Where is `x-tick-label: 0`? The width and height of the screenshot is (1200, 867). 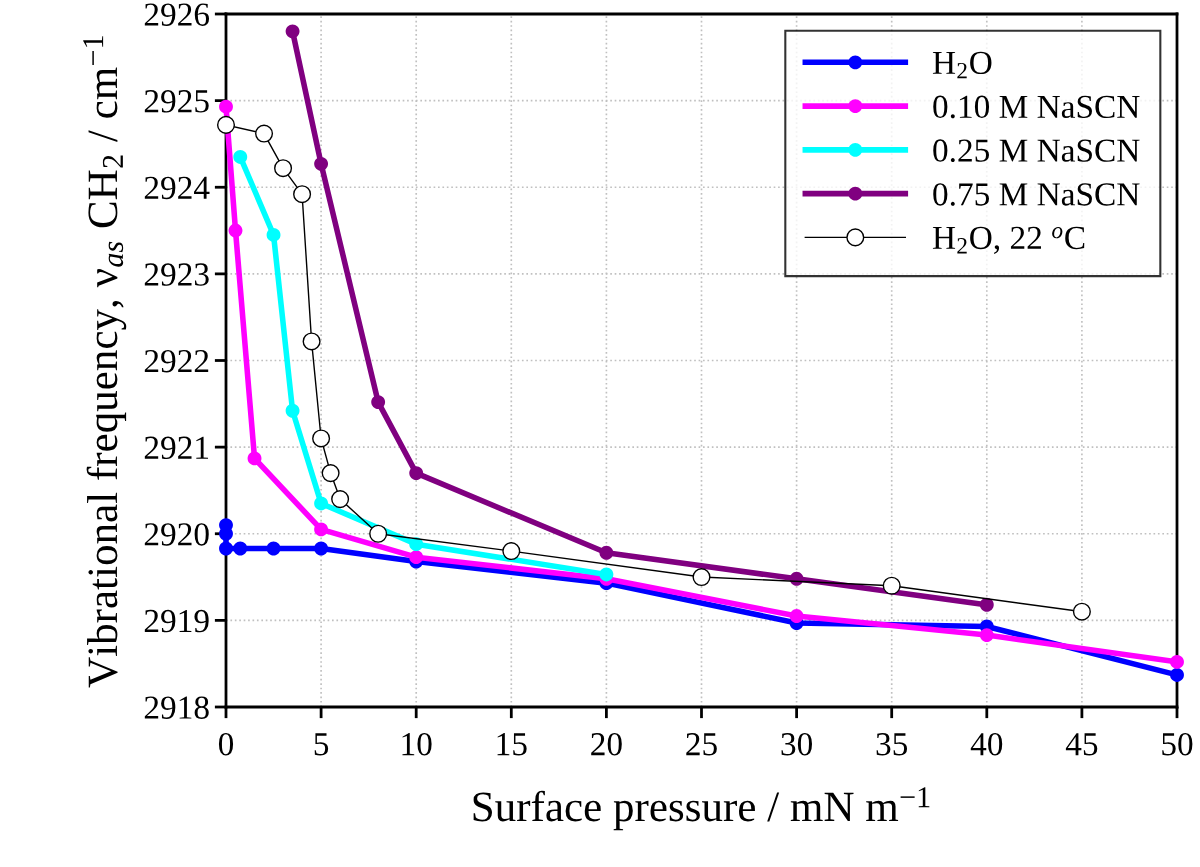 x-tick-label: 0 is located at coordinates (226, 744).